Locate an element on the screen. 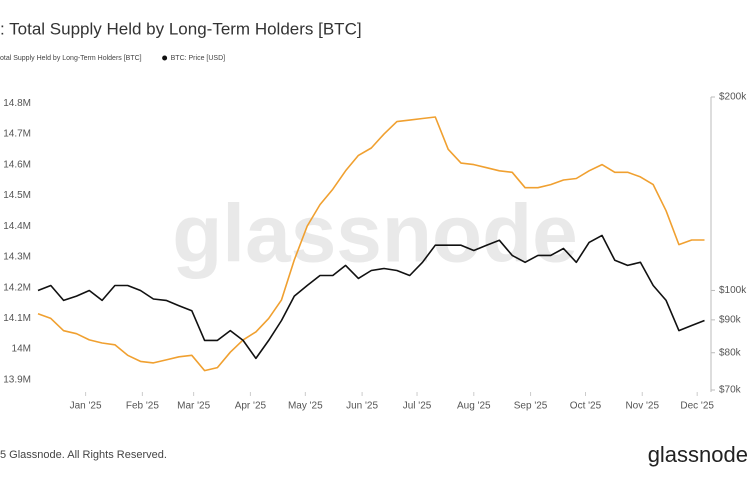 The height and width of the screenshot is (480, 750). x-tick-label: Feb '25 is located at coordinates (142, 406).